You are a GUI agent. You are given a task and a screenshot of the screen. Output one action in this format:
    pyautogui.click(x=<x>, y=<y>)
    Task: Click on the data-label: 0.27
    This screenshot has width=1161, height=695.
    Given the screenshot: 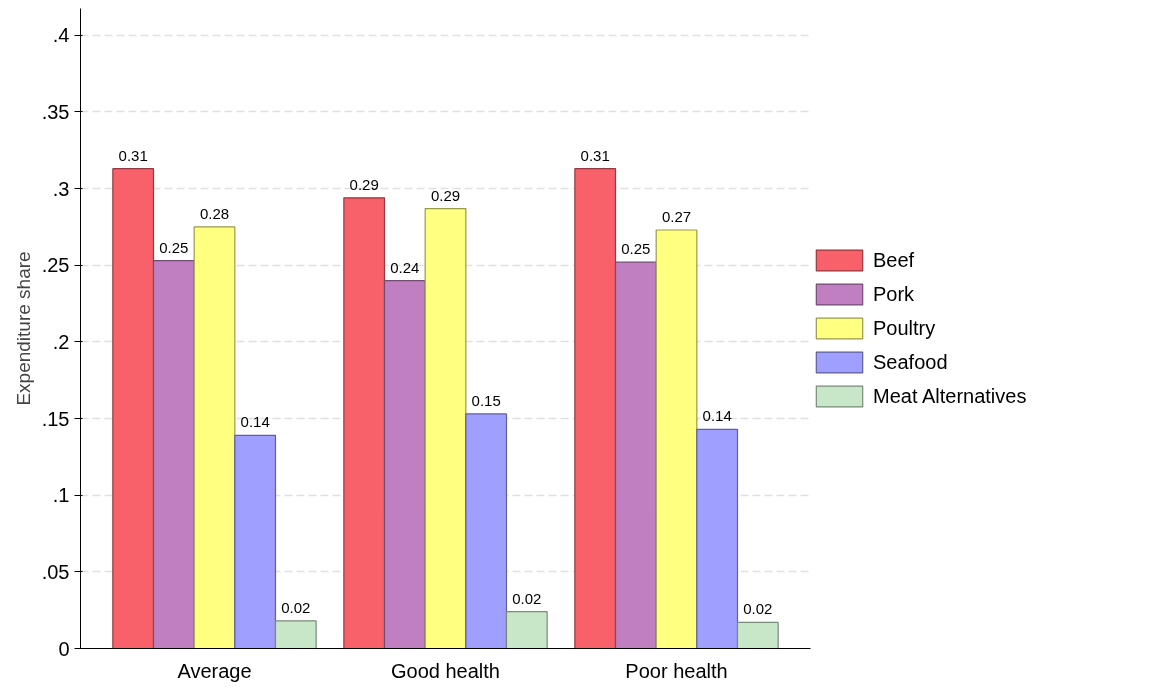 What is the action you would take?
    pyautogui.click(x=676, y=217)
    